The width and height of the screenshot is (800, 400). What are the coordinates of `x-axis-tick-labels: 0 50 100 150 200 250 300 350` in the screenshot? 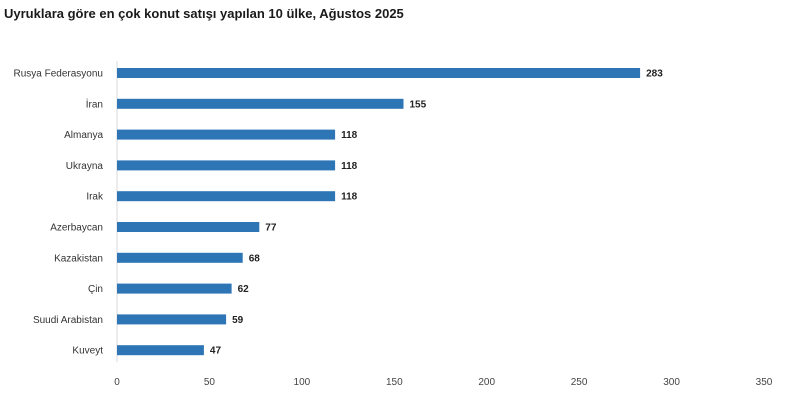 It's located at (443, 382).